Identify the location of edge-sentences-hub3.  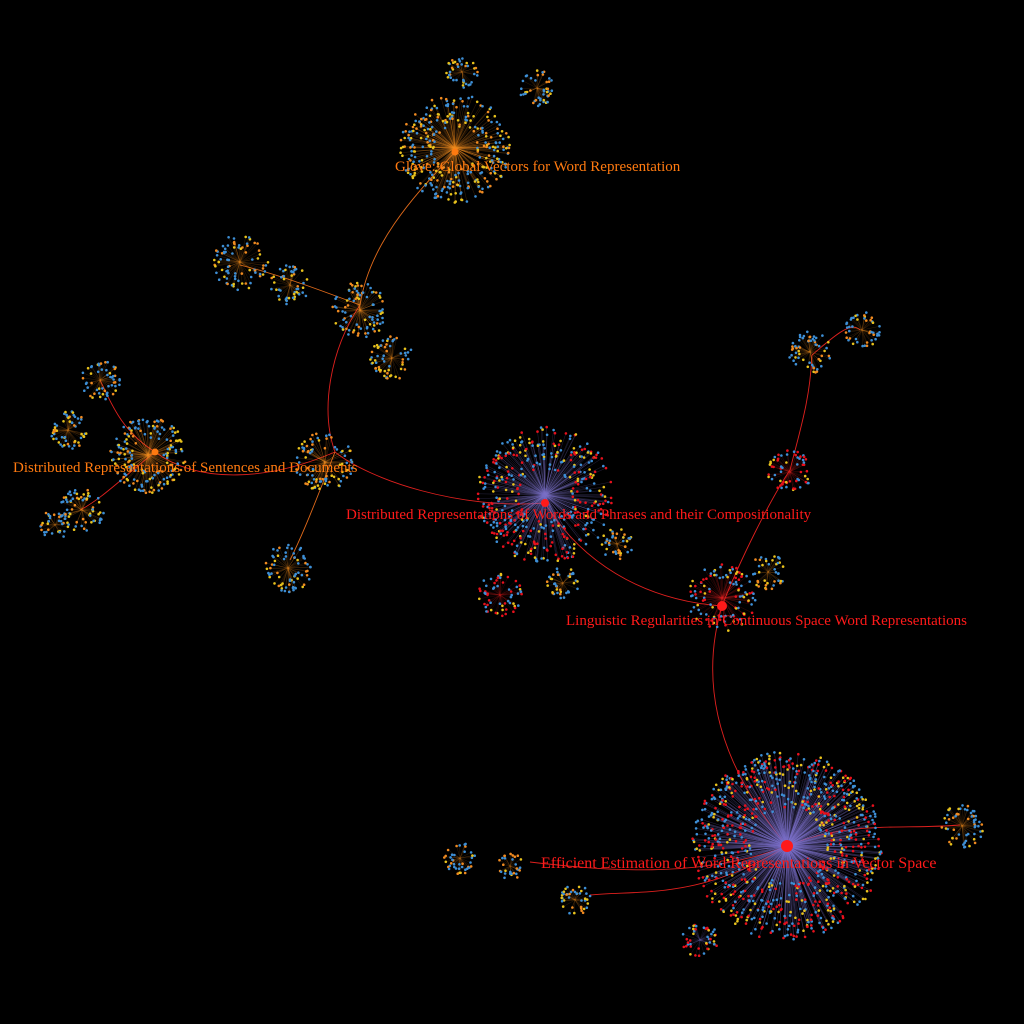
(245, 463).